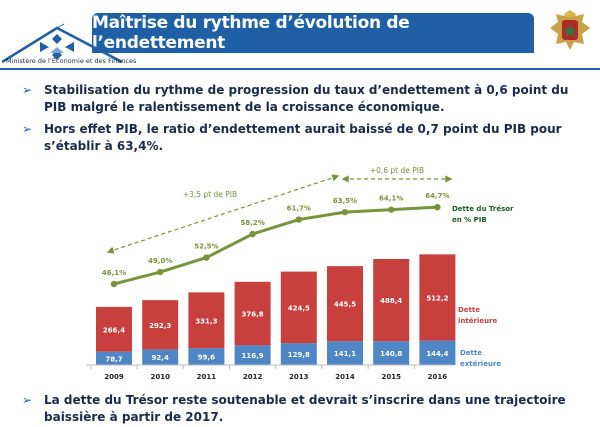 This screenshot has width=600, height=427. What do you see at coordinates (437, 207) in the screenshot?
I see `line-point-2016` at bounding box center [437, 207].